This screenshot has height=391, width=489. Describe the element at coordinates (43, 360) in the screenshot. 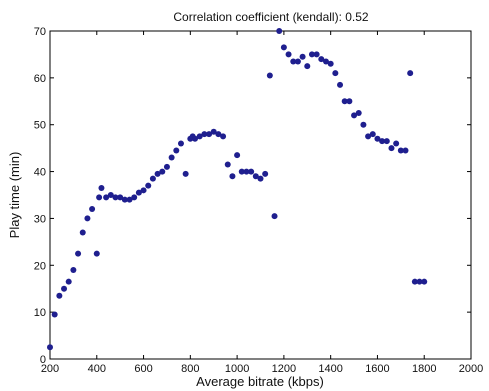

I see `y-tick-label: 0` at that location.